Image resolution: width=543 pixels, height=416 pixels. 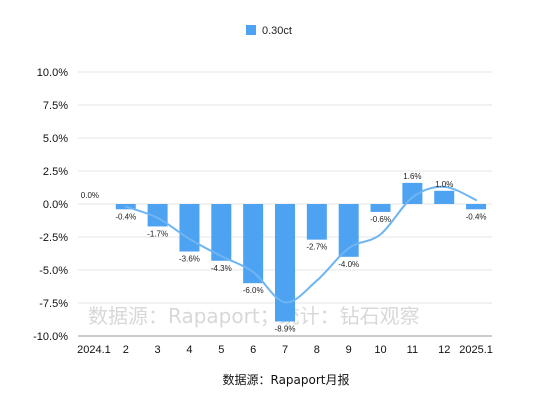 I want to click on legend-swatch, so click(x=251, y=30).